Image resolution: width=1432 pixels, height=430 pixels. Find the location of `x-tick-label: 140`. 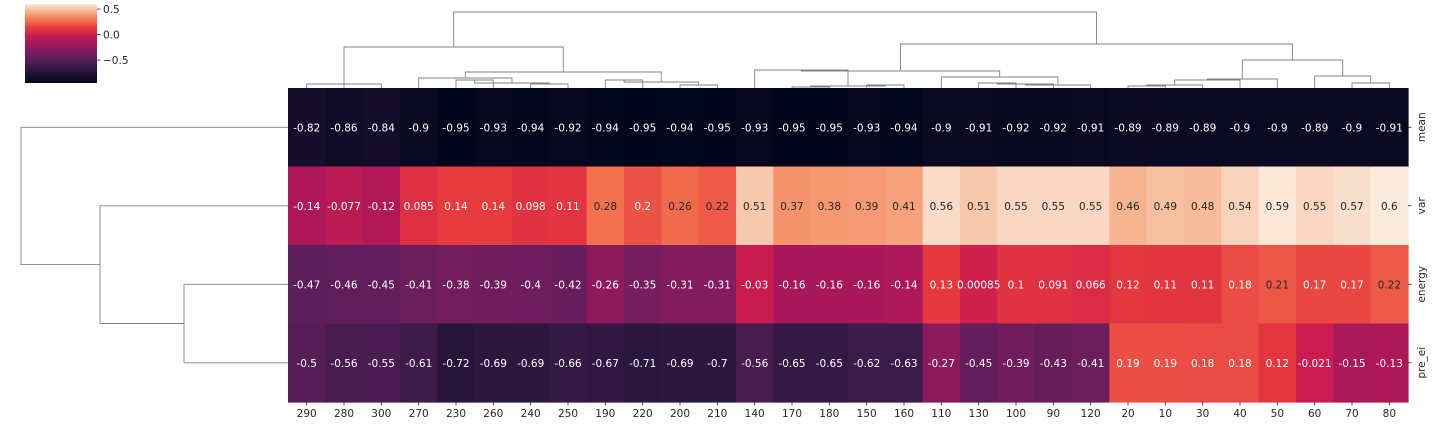

x-tick-label: 140 is located at coordinates (755, 414).